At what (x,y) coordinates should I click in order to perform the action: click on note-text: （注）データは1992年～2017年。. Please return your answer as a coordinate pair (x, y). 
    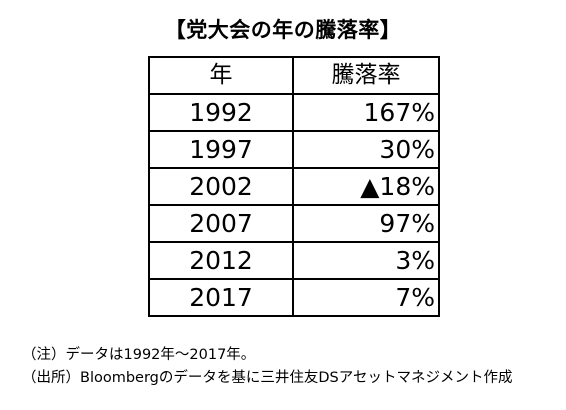
    Looking at the image, I should click on (139, 355).